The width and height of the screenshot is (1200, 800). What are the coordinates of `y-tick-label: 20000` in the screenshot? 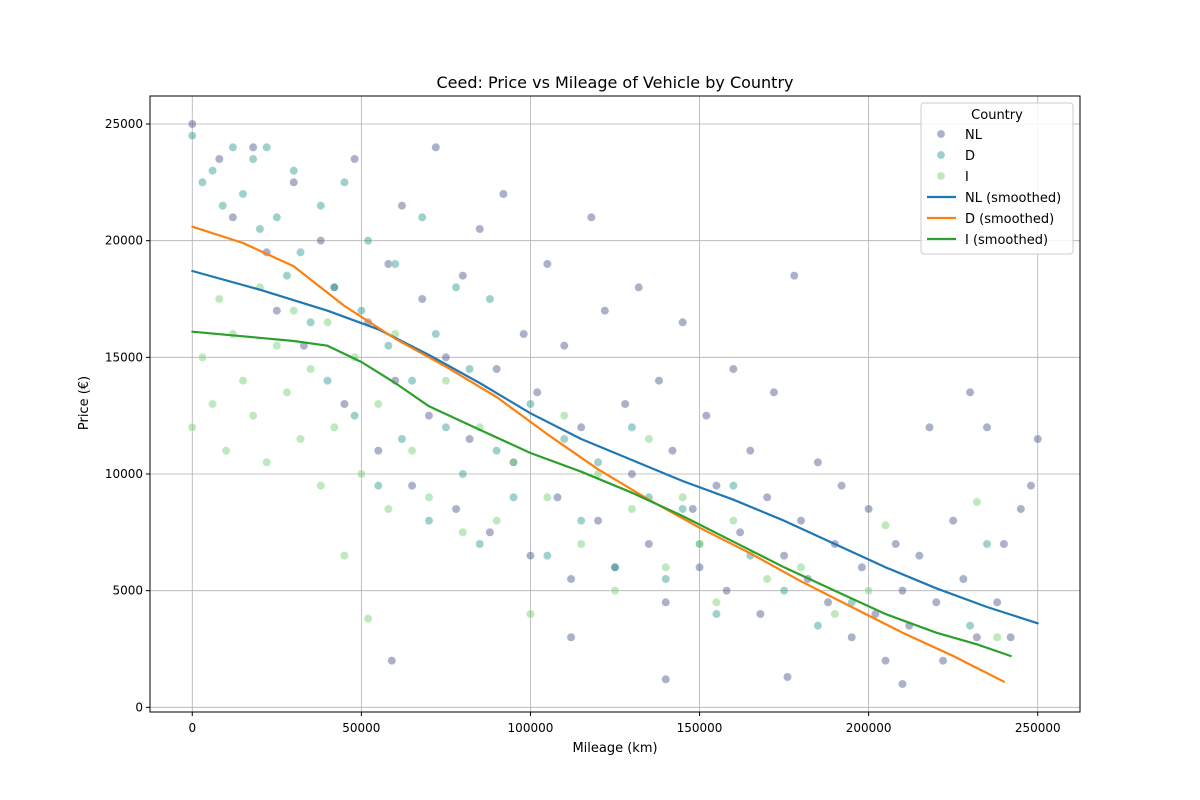 It's located at (124, 241).